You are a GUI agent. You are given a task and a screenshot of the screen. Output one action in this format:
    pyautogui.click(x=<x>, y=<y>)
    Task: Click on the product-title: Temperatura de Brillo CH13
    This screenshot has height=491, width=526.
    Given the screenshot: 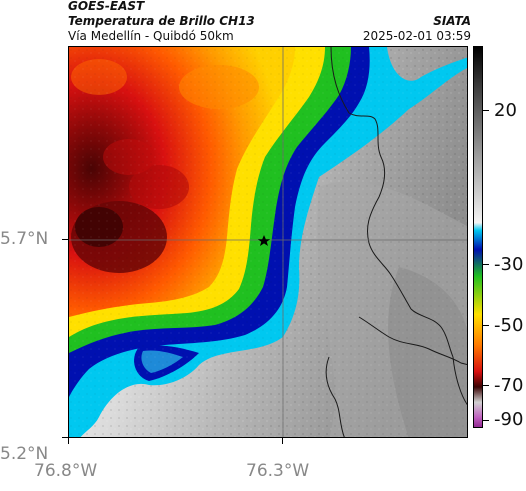 What is the action you would take?
    pyautogui.click(x=161, y=21)
    